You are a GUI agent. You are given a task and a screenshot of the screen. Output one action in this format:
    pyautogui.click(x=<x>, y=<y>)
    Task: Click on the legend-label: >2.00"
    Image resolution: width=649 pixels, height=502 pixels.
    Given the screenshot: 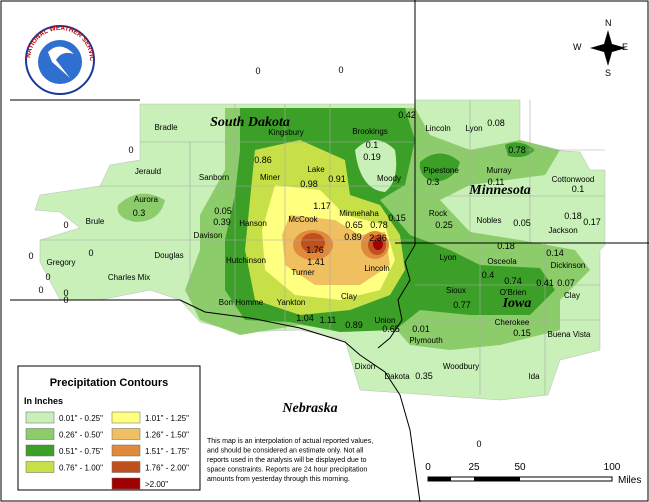 What is the action you would take?
    pyautogui.click(x=156, y=484)
    